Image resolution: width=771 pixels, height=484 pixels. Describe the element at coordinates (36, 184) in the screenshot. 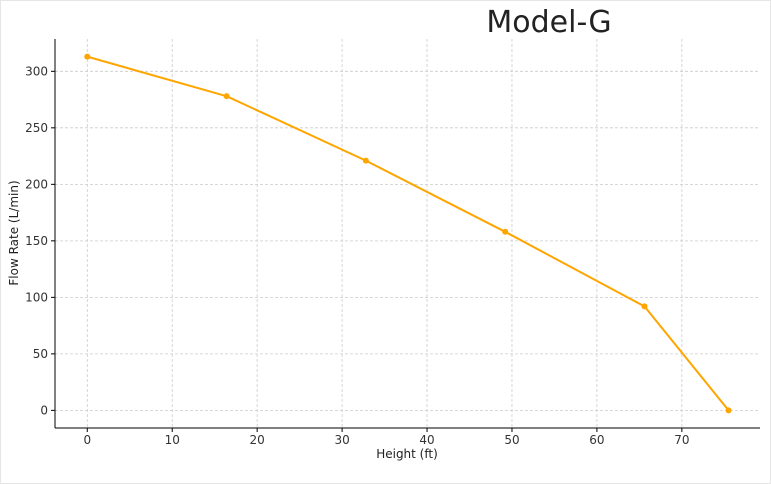

I see `y-tick-label: 200` at that location.